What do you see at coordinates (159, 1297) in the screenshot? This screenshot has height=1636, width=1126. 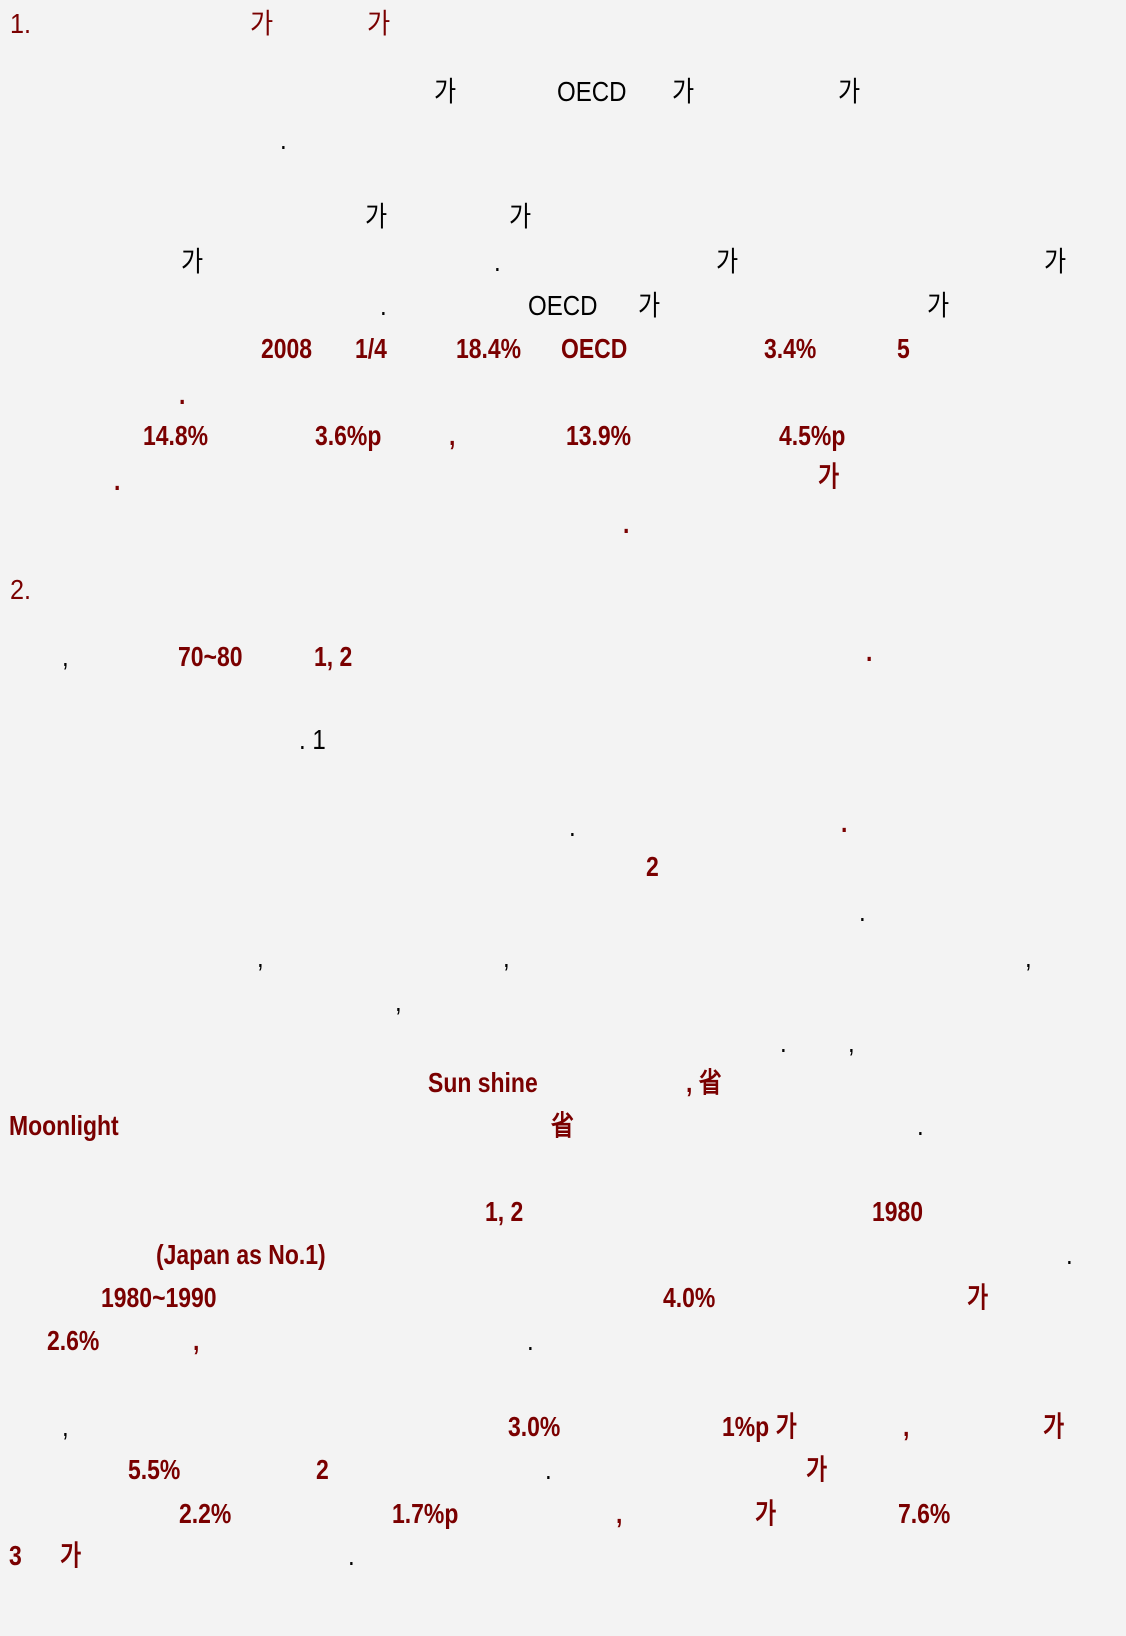 I see `emphasis-text: 1980~1990` at bounding box center [159, 1297].